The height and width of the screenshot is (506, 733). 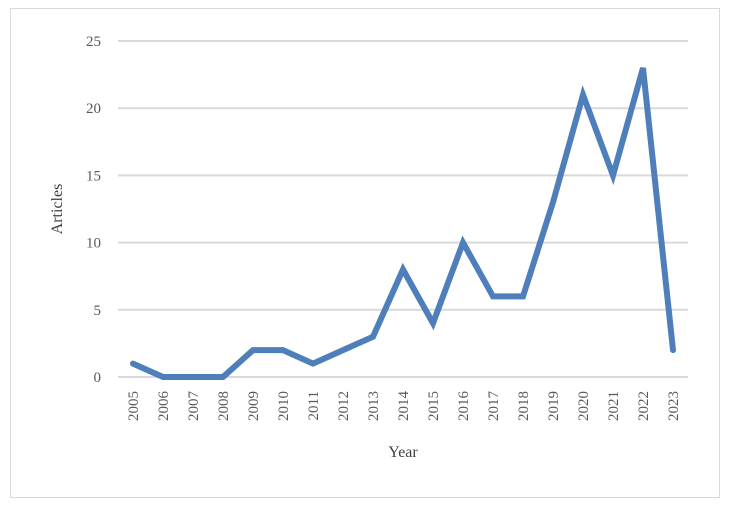 What do you see at coordinates (164, 406) in the screenshot?
I see `x-tick-label: 2006` at bounding box center [164, 406].